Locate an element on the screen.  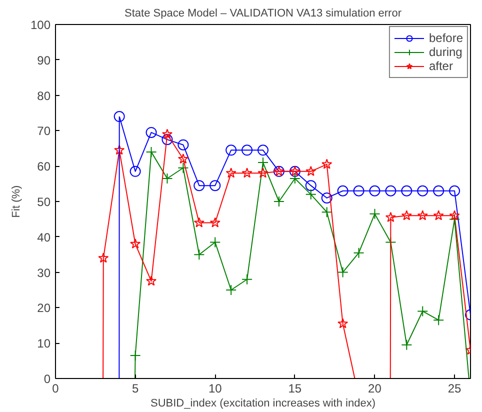
legend-label: after is located at coordinates (440, 66).